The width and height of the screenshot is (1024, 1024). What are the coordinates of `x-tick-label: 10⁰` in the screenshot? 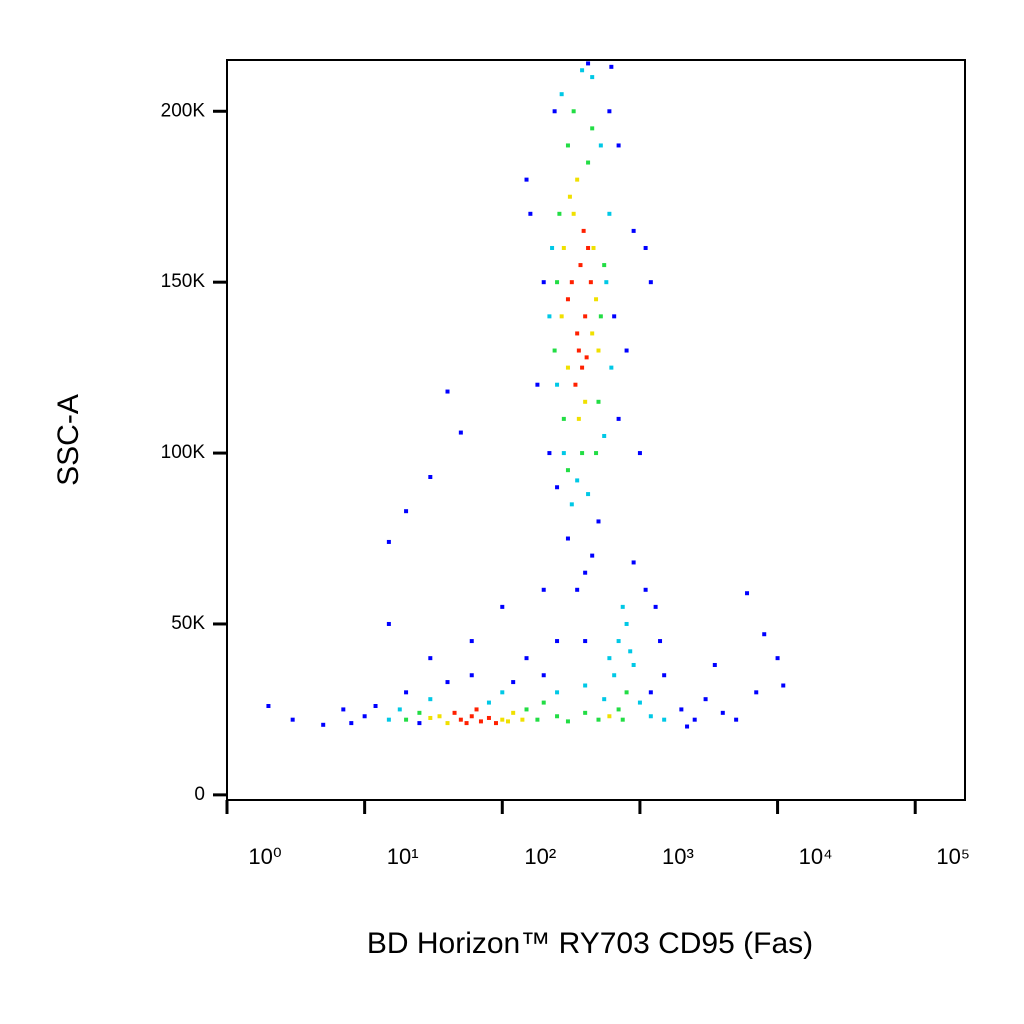 It's located at (264, 856).